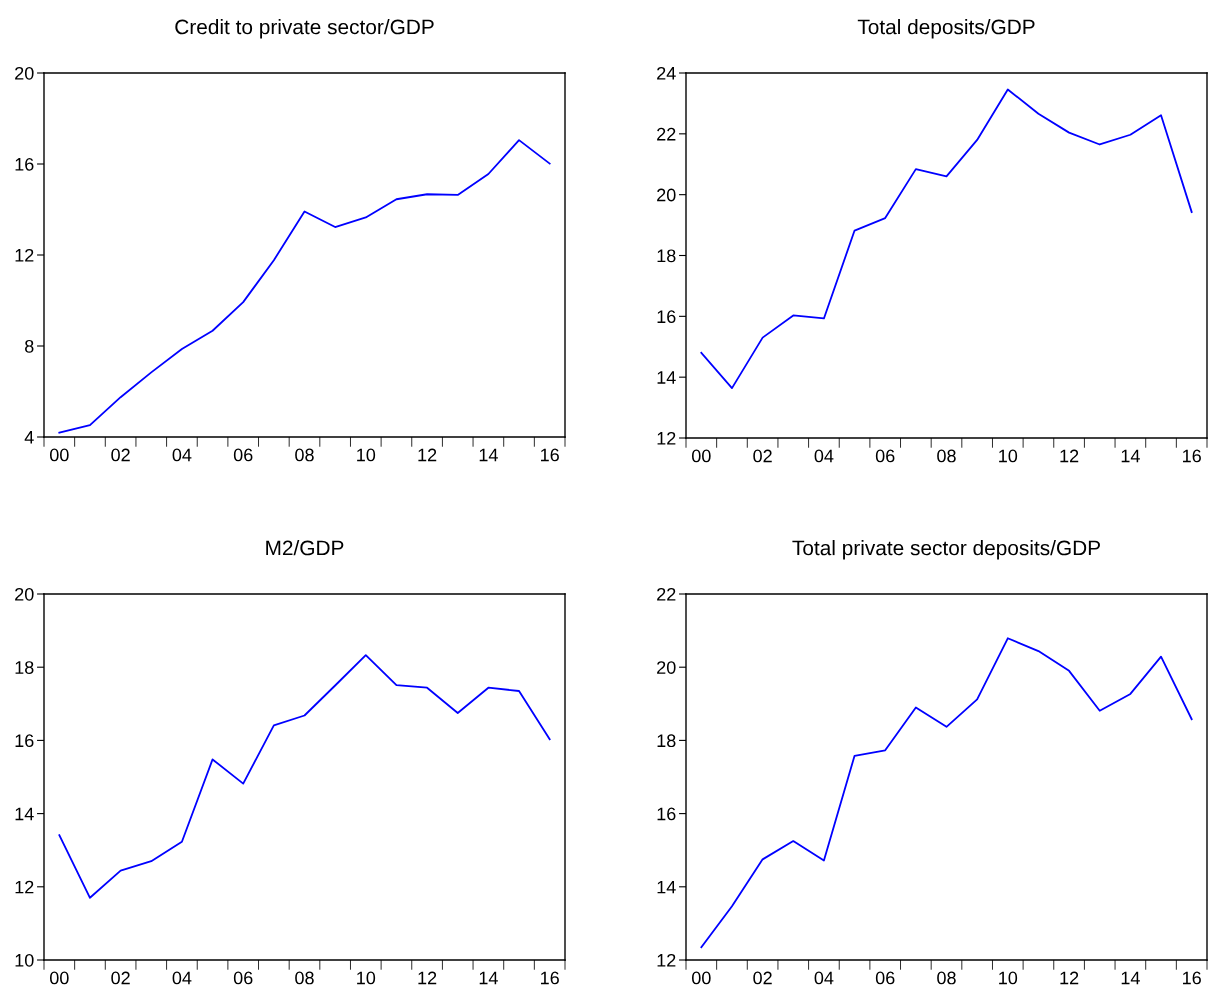  What do you see at coordinates (946, 550) in the screenshot?
I see `chart-title: Total private sector deposits/GDP` at bounding box center [946, 550].